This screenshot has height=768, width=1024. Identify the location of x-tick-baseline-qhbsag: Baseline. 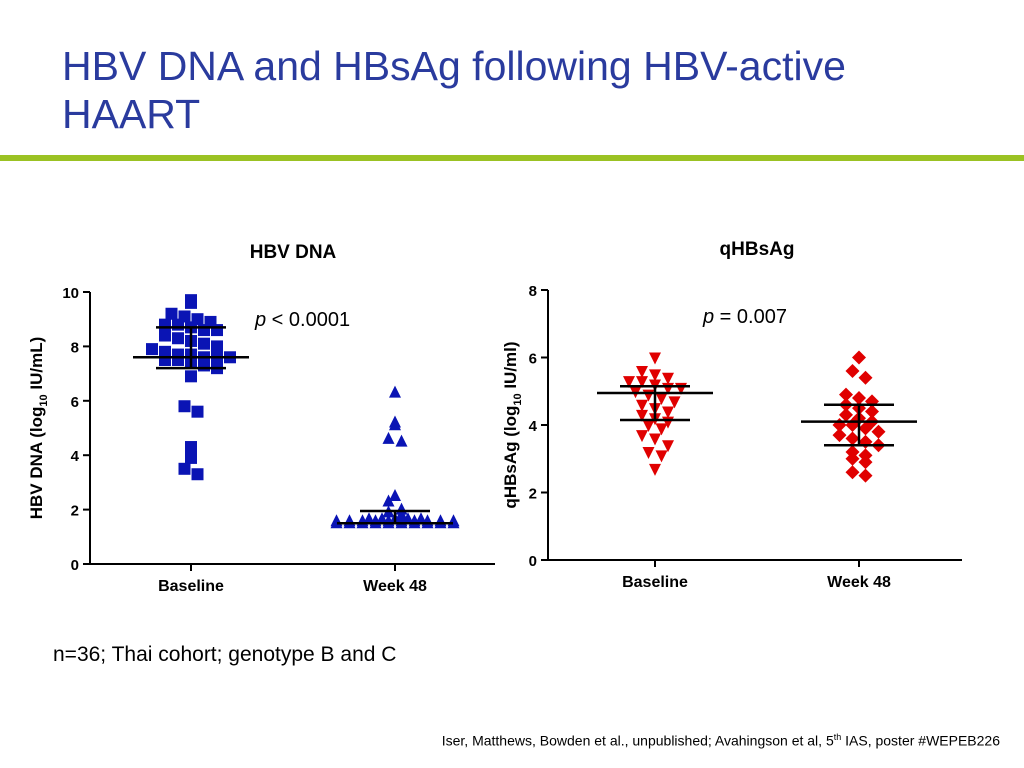
(655, 582).